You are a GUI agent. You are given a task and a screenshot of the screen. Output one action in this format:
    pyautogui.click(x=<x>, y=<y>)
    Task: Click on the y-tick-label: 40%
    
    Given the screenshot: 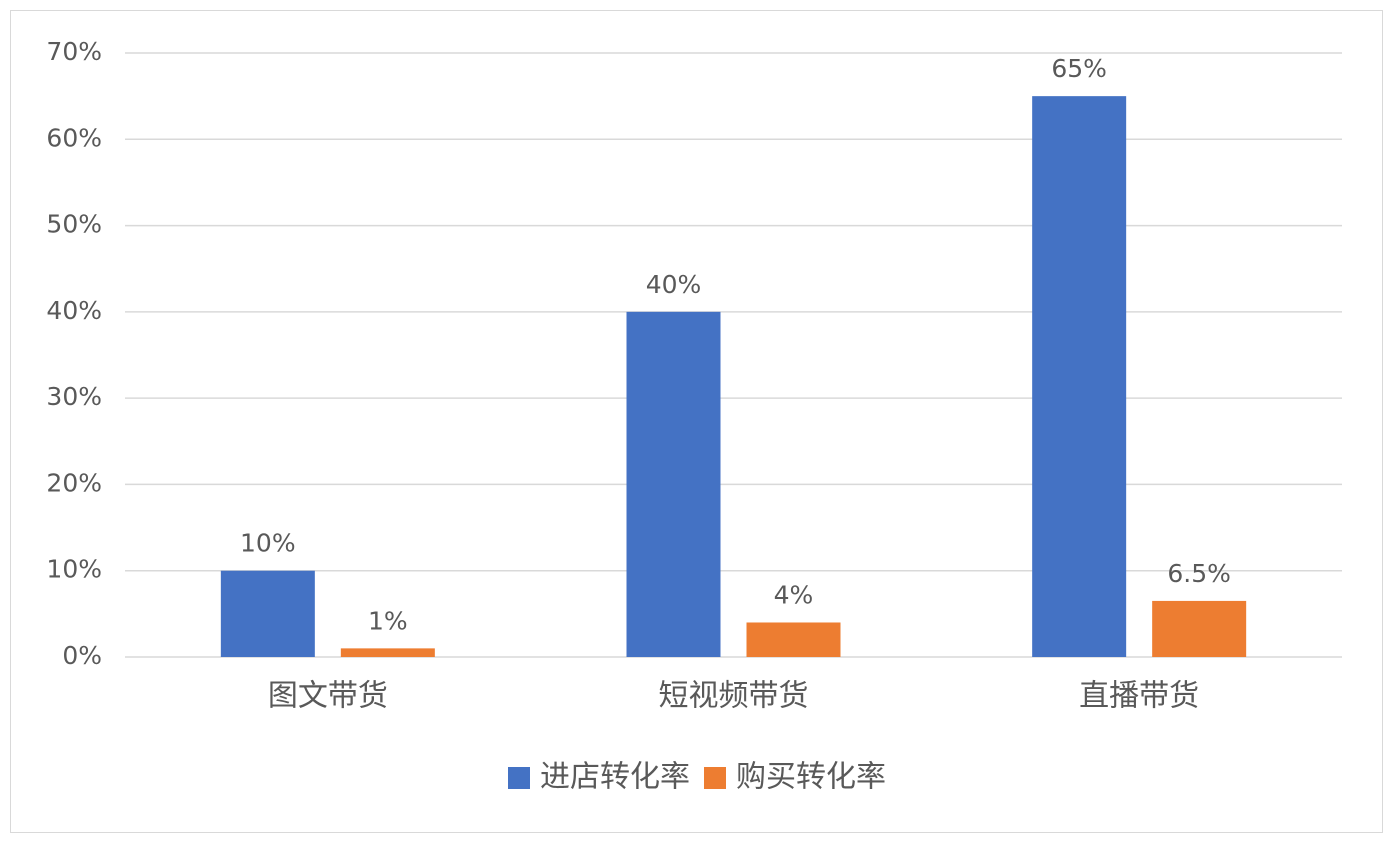 What is the action you would take?
    pyautogui.click(x=74, y=310)
    